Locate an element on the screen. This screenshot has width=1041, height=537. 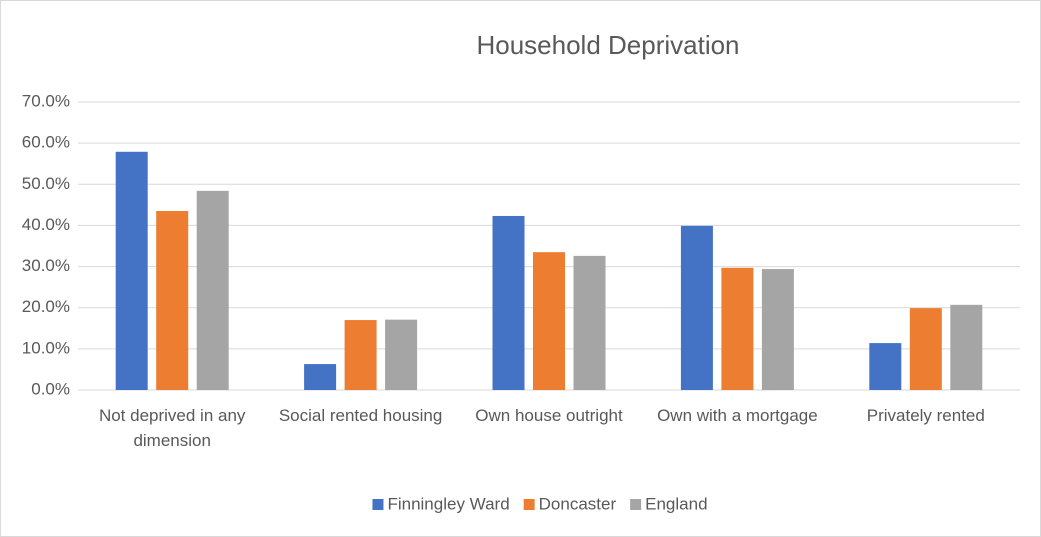
y-tick-label: 20.0% is located at coordinates (46, 306).